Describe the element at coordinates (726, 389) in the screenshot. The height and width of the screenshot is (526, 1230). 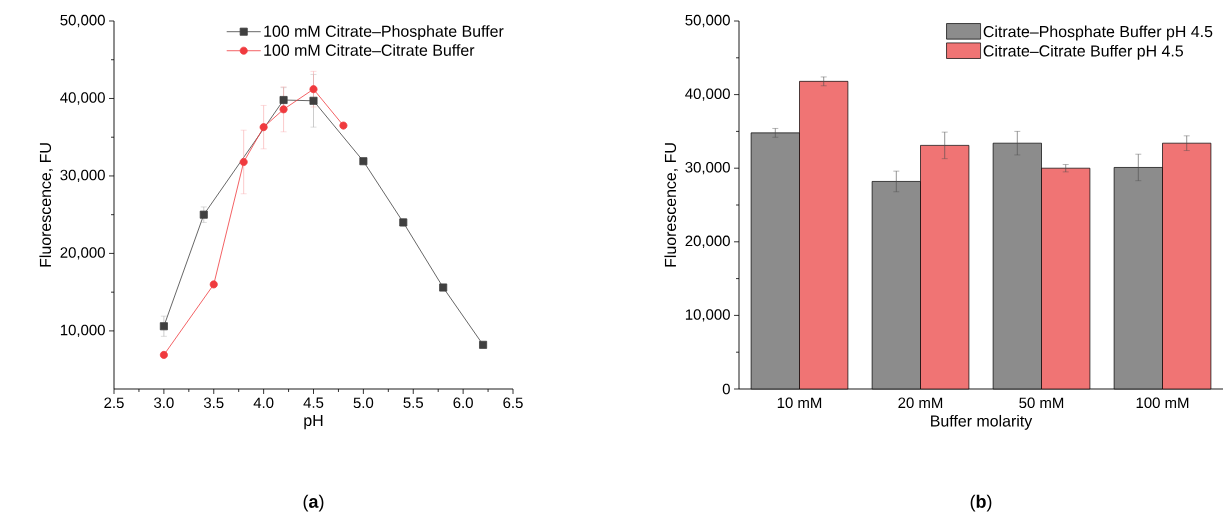
I see `y-tick-label: 0` at that location.